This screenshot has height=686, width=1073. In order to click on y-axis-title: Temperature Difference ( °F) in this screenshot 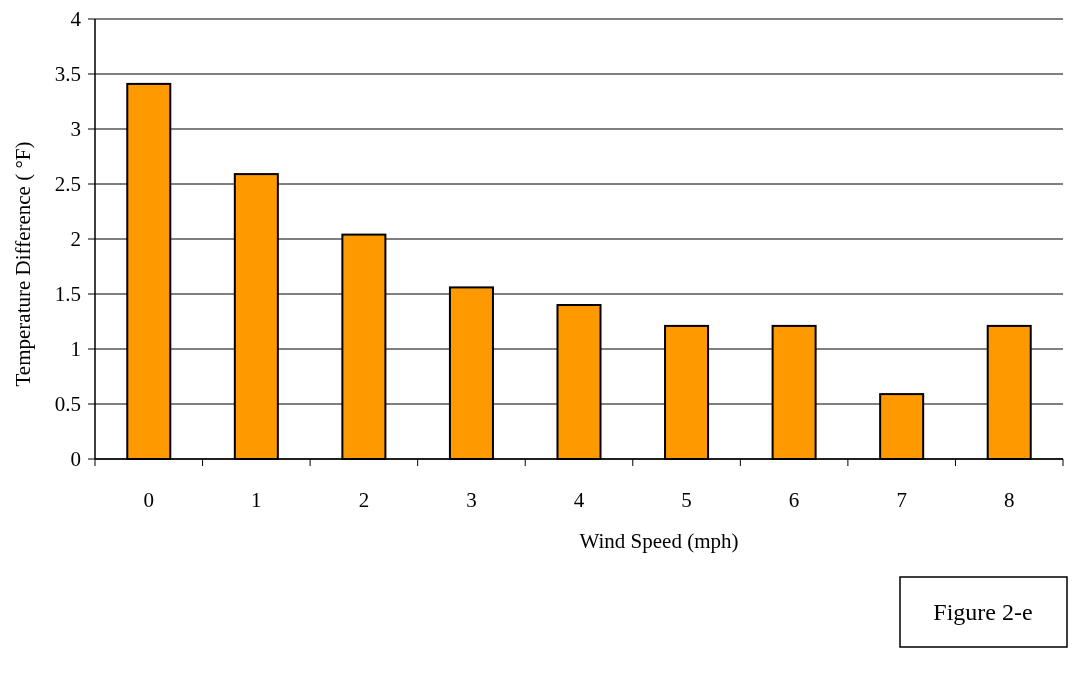, I will do `click(23, 264)`.